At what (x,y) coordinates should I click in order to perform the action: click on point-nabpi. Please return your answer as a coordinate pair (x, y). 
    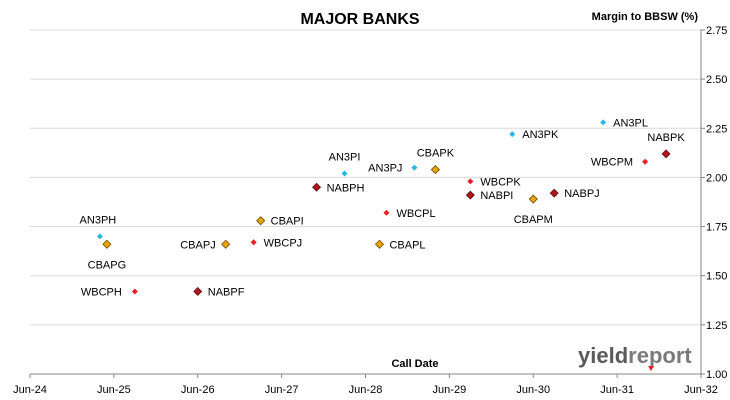
    Looking at the image, I should click on (470, 195).